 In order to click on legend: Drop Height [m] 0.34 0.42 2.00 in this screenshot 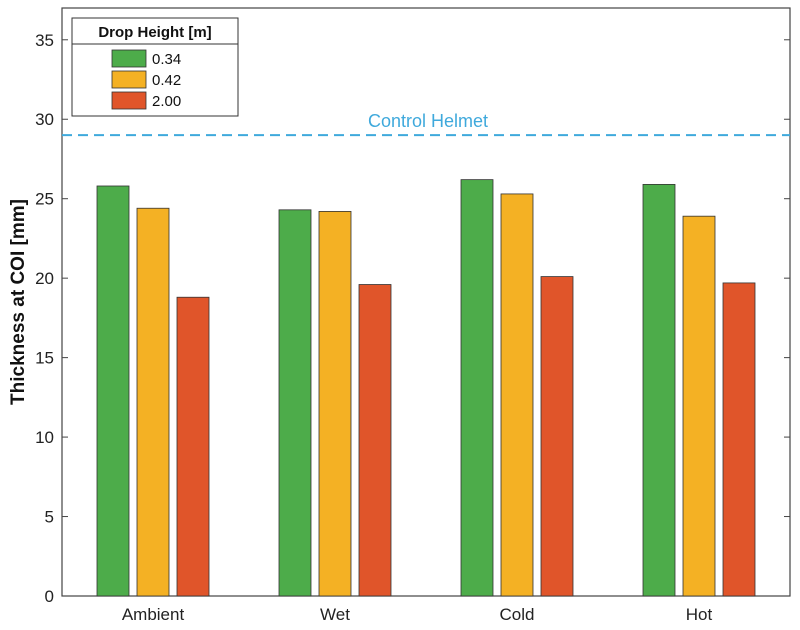, I will do `click(155, 67)`.